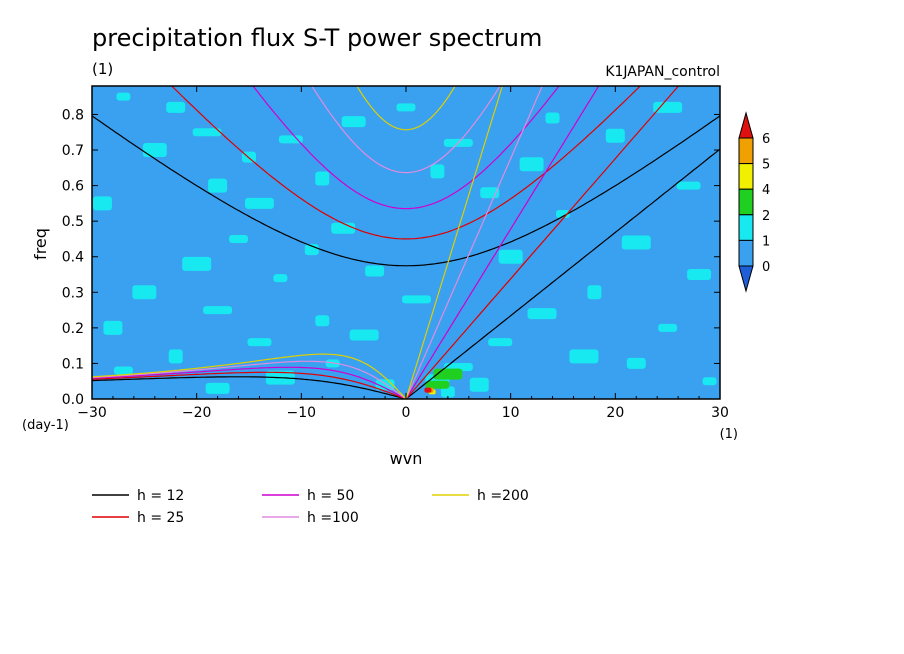 The image size is (904, 654). Describe the element at coordinates (406, 458) in the screenshot. I see `x-axis-label: wvn` at that location.